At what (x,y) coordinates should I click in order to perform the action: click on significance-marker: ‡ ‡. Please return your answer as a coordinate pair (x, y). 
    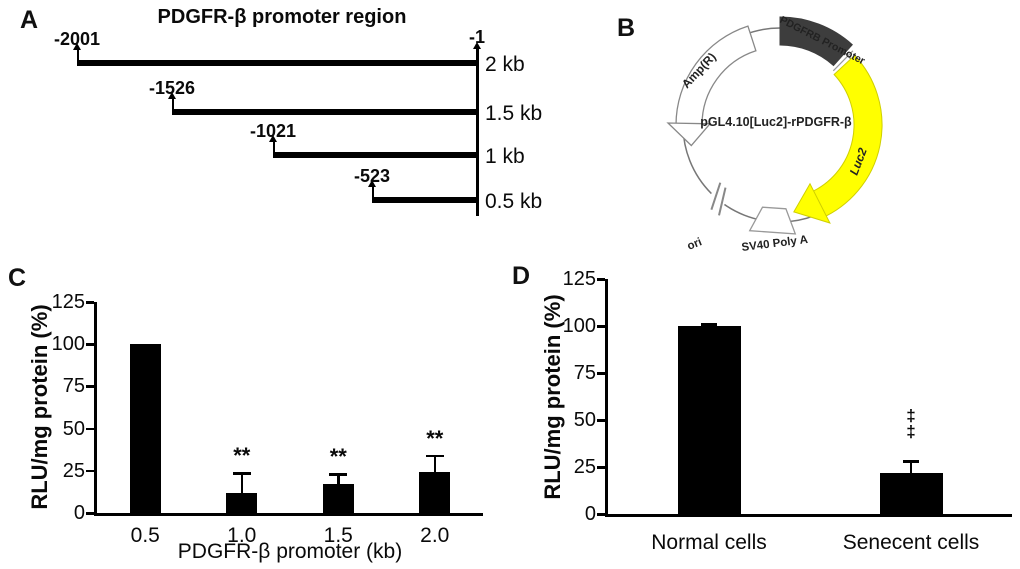
    Looking at the image, I should click on (911, 423).